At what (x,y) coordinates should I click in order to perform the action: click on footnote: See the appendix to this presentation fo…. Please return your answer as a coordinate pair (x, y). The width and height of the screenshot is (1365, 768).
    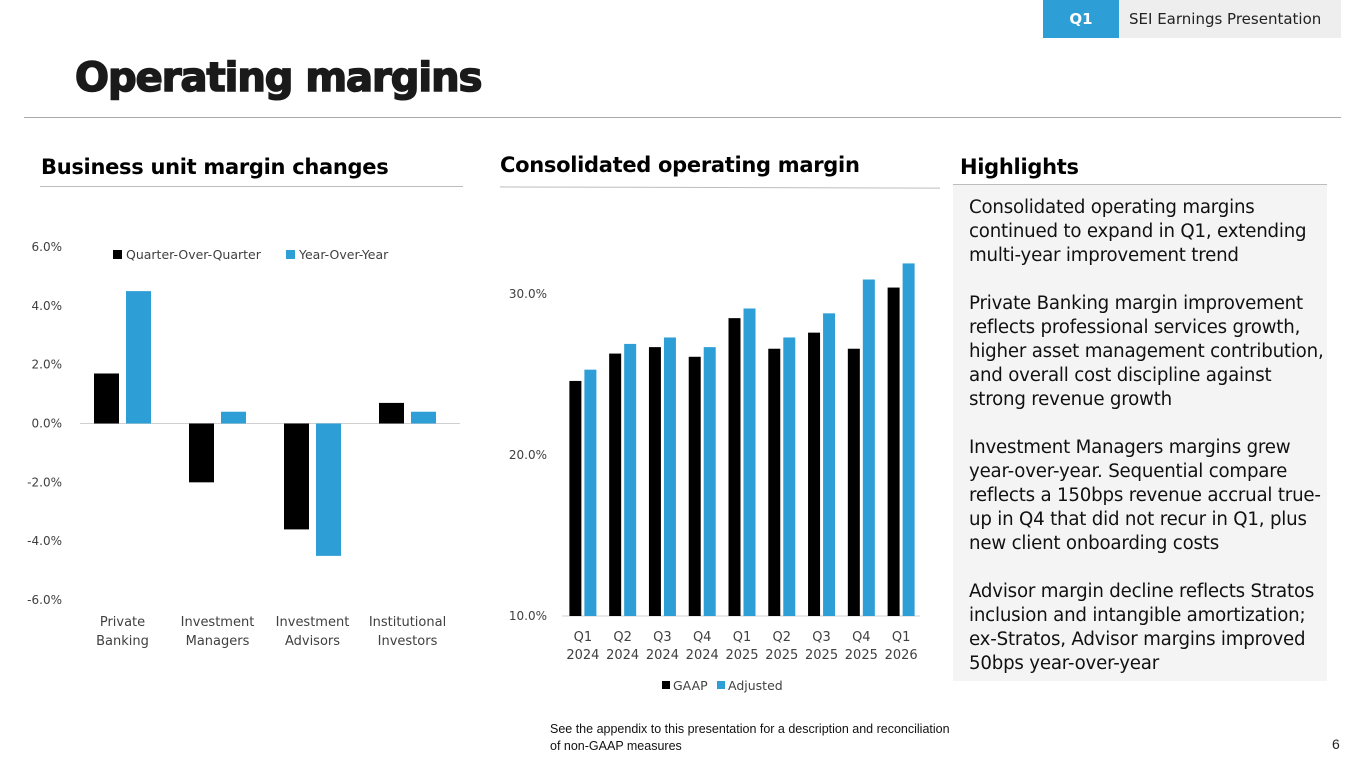
    Looking at the image, I should click on (750, 737).